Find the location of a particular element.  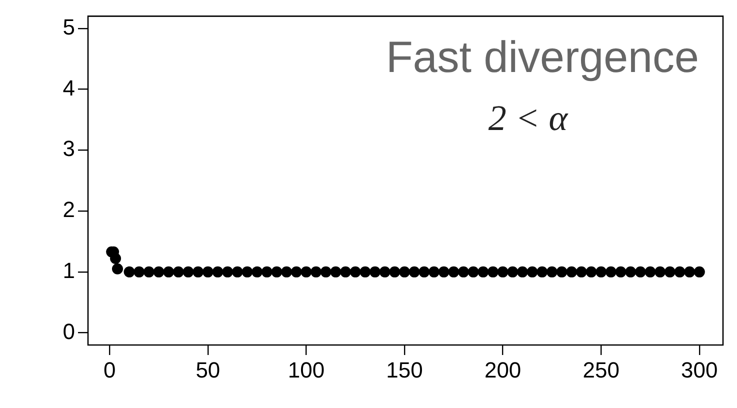

x-tick-label: 200 is located at coordinates (503, 369).